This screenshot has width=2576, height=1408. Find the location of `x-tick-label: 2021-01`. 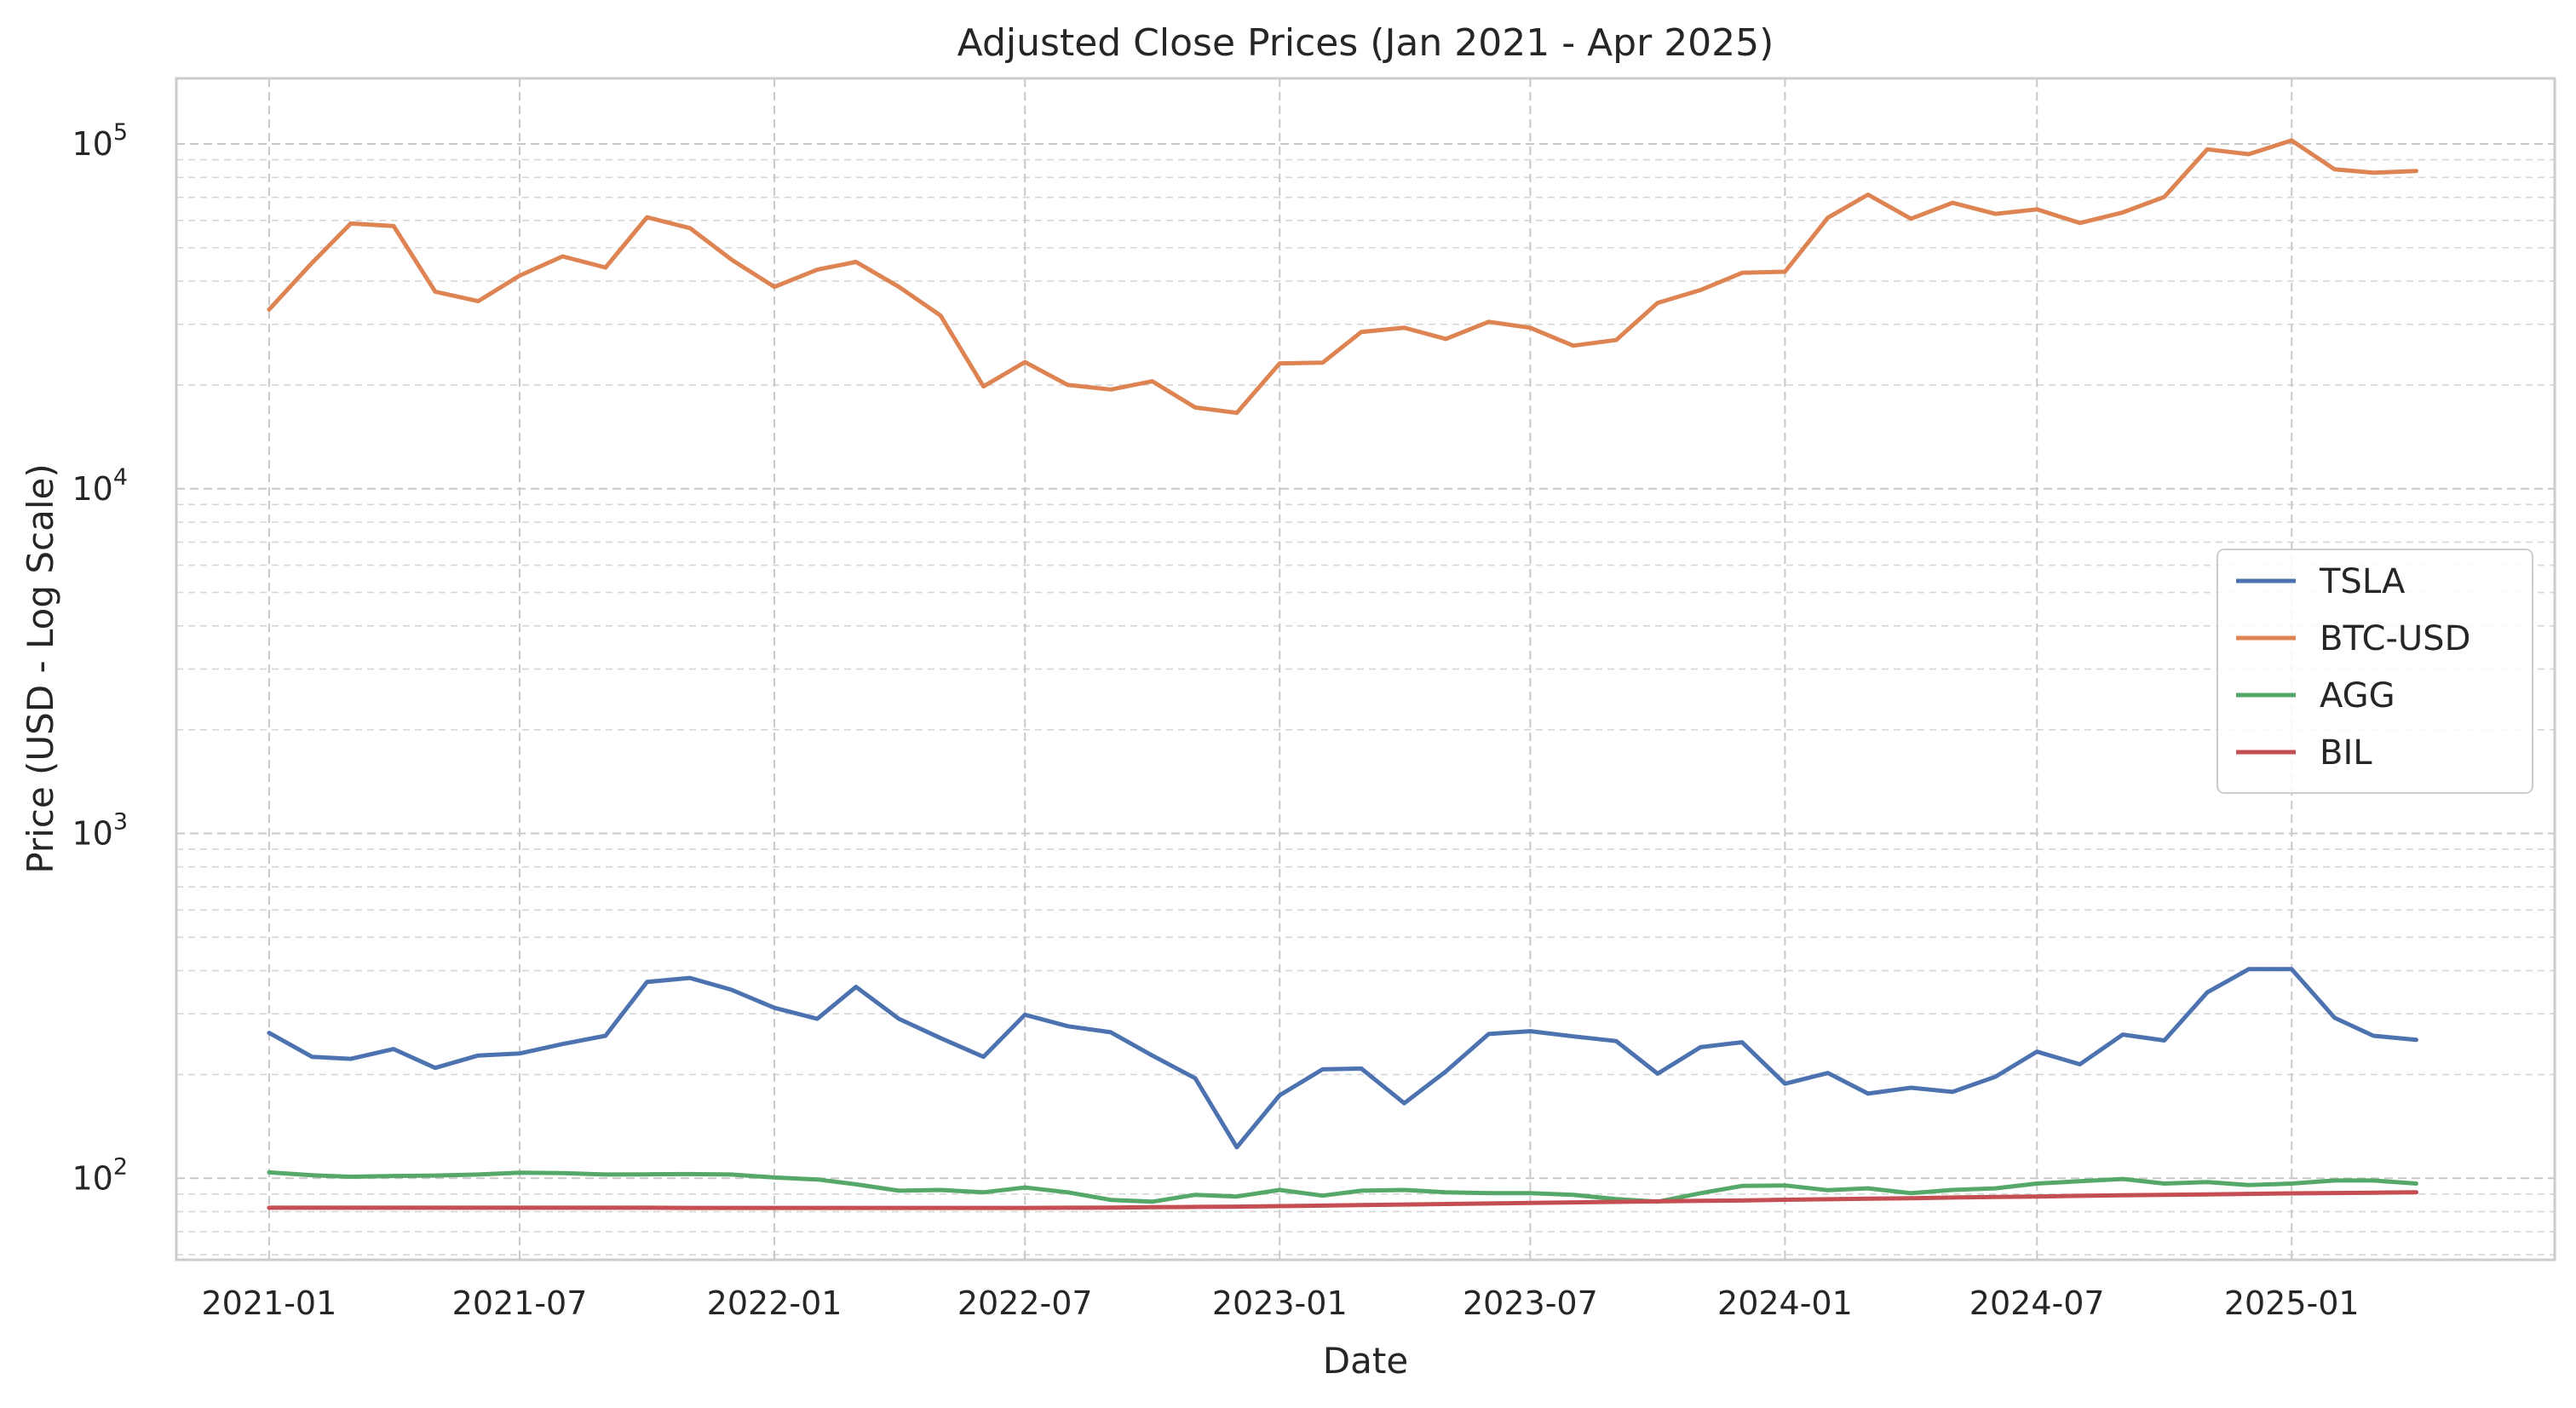

x-tick-label: 2021-01 is located at coordinates (268, 1303).